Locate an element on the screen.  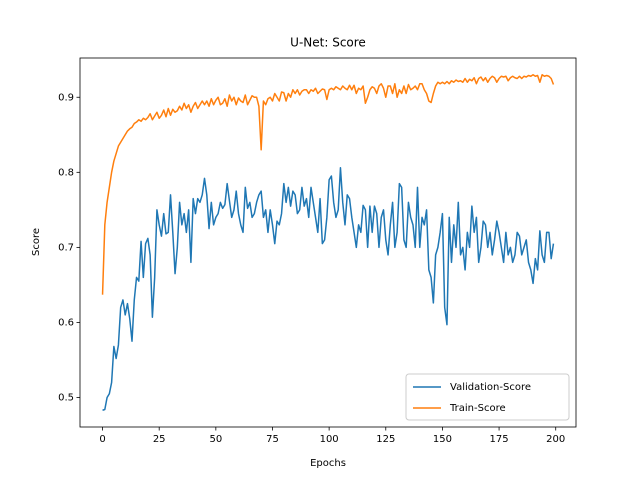
x-tick-label: 125 is located at coordinates (385, 439).